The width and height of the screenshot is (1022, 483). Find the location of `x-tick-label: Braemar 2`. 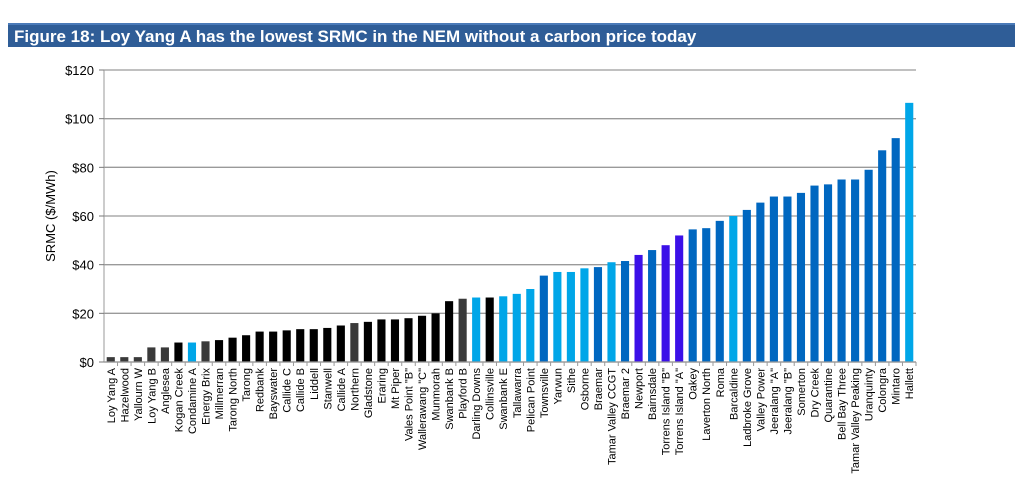

x-tick-label: Braemar 2 is located at coordinates (626, 393).